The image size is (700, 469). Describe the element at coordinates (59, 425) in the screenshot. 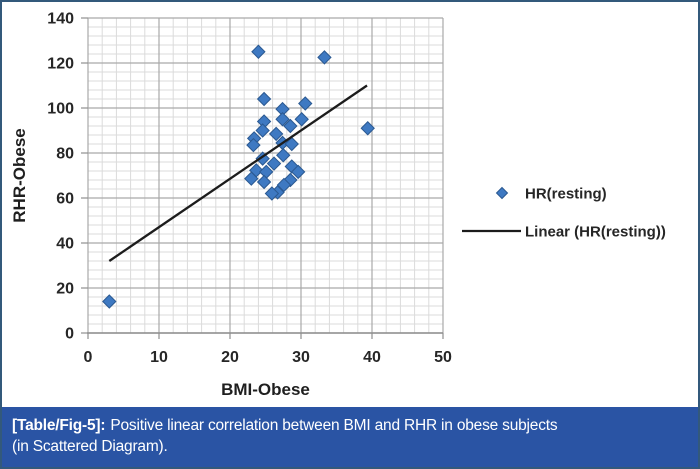

I see `caption-label: [Table/Fig-5]:` at that location.